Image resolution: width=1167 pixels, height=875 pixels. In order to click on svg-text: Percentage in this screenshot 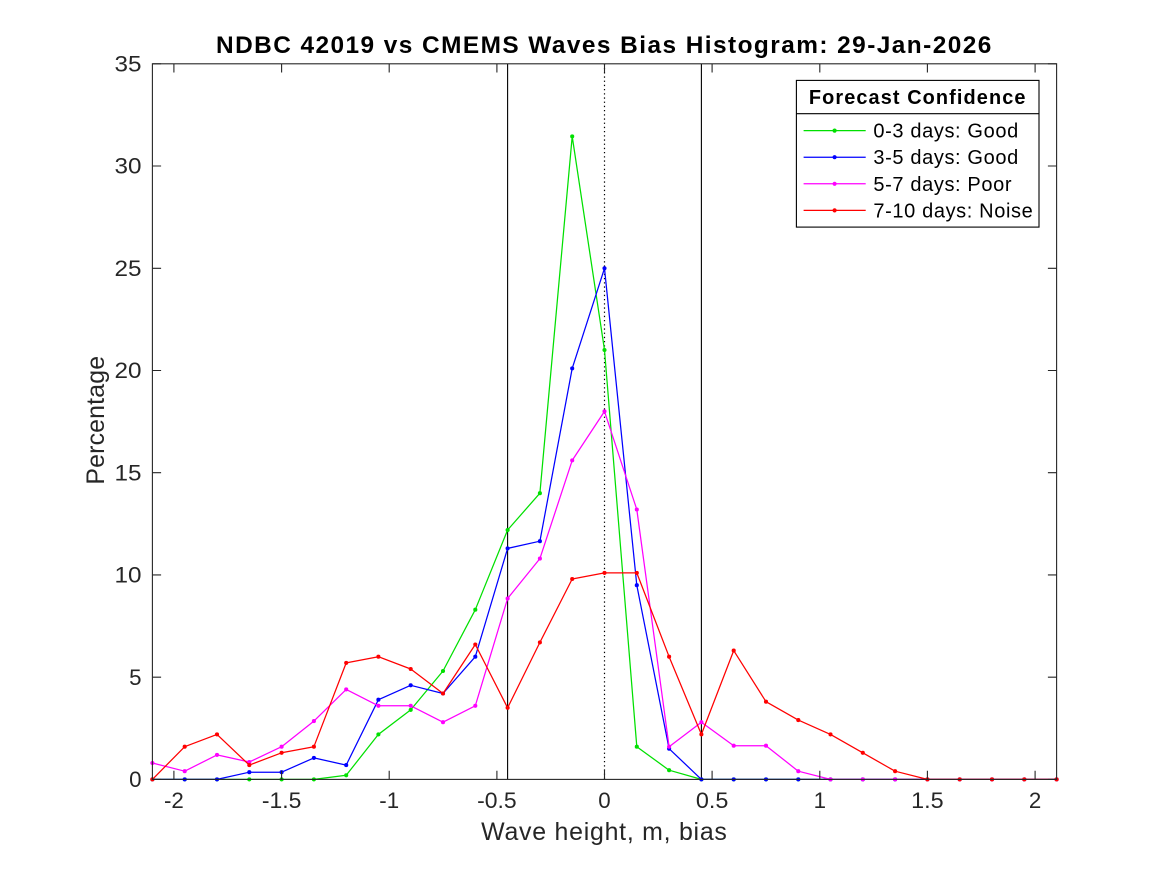, I will do `click(96, 420)`.